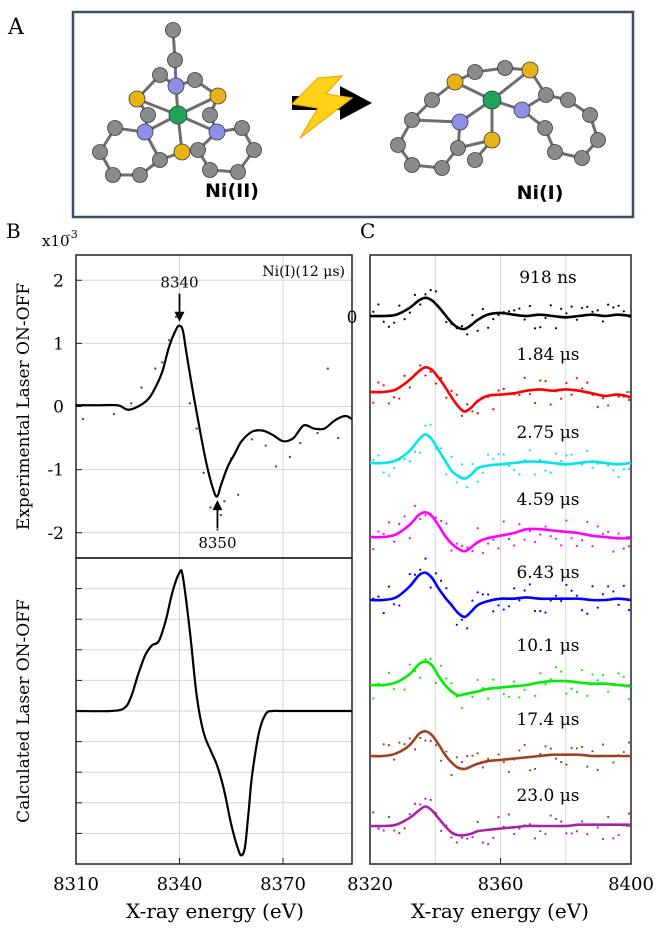  What do you see at coordinates (55, 471) in the screenshot?
I see `y-tick-label: -1` at bounding box center [55, 471].